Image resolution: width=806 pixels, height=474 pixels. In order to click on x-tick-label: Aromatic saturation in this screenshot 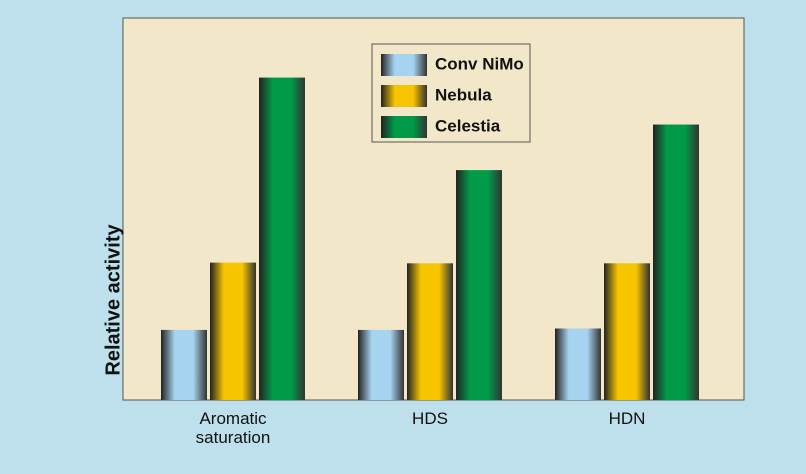, I will do `click(233, 428)`.